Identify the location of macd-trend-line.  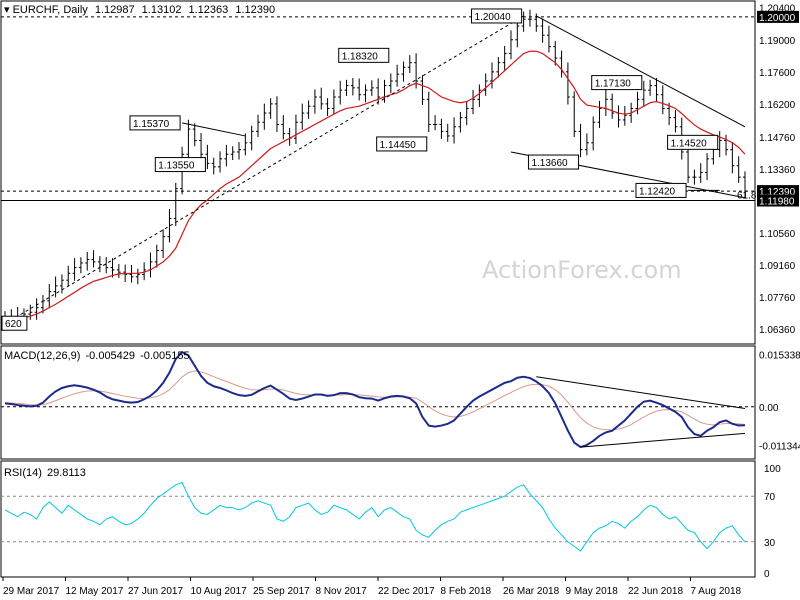
(641, 392).